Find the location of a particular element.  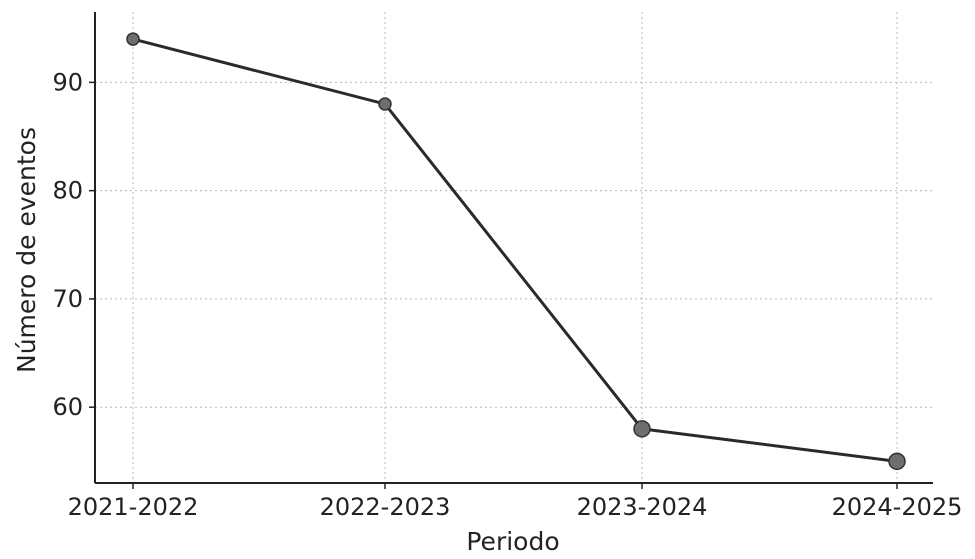

x-tick-label: 2021-2022 is located at coordinates (133, 507).